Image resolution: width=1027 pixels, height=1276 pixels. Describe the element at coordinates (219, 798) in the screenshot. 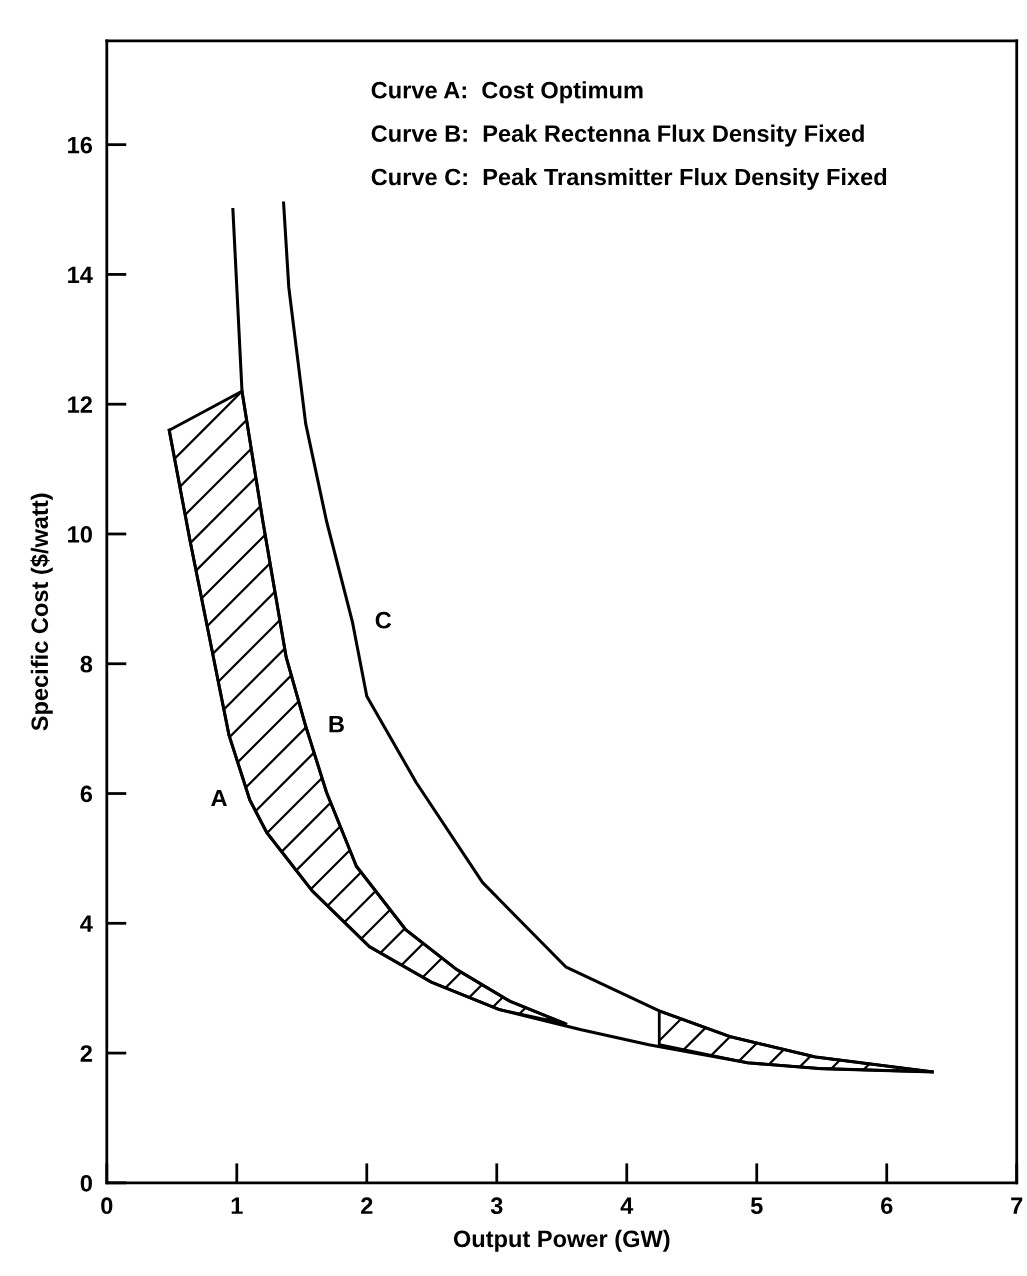

I see `series-label: A` at that location.